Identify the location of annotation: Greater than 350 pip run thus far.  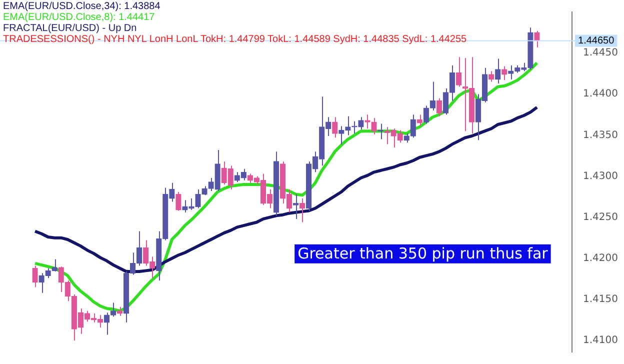
(423, 253).